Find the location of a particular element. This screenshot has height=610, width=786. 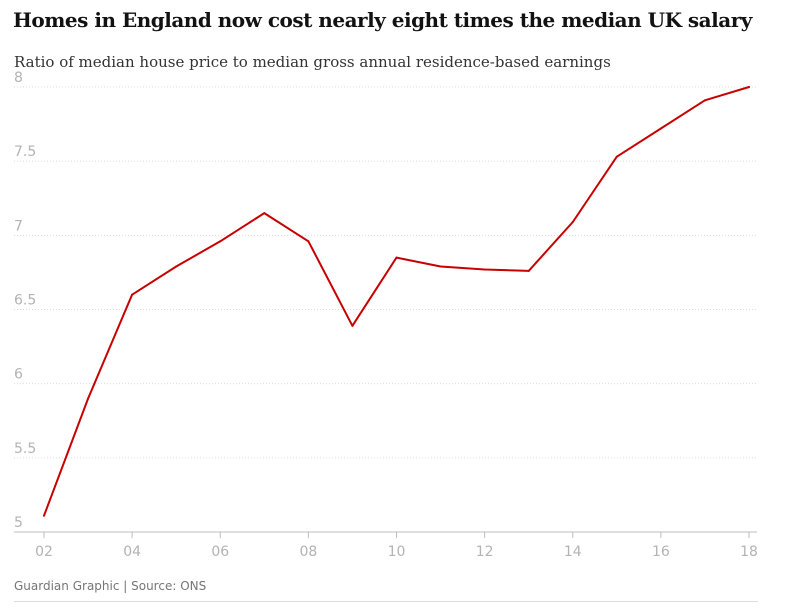

y-tick-label: 7.5 is located at coordinates (25, 152).